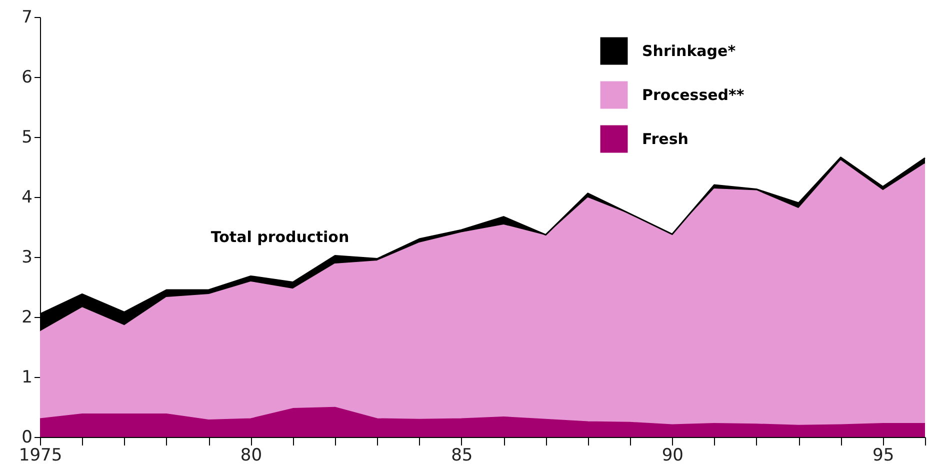 The image size is (927, 476). Describe the element at coordinates (462, 456) in the screenshot. I see `x-tick-label: 85` at that location.